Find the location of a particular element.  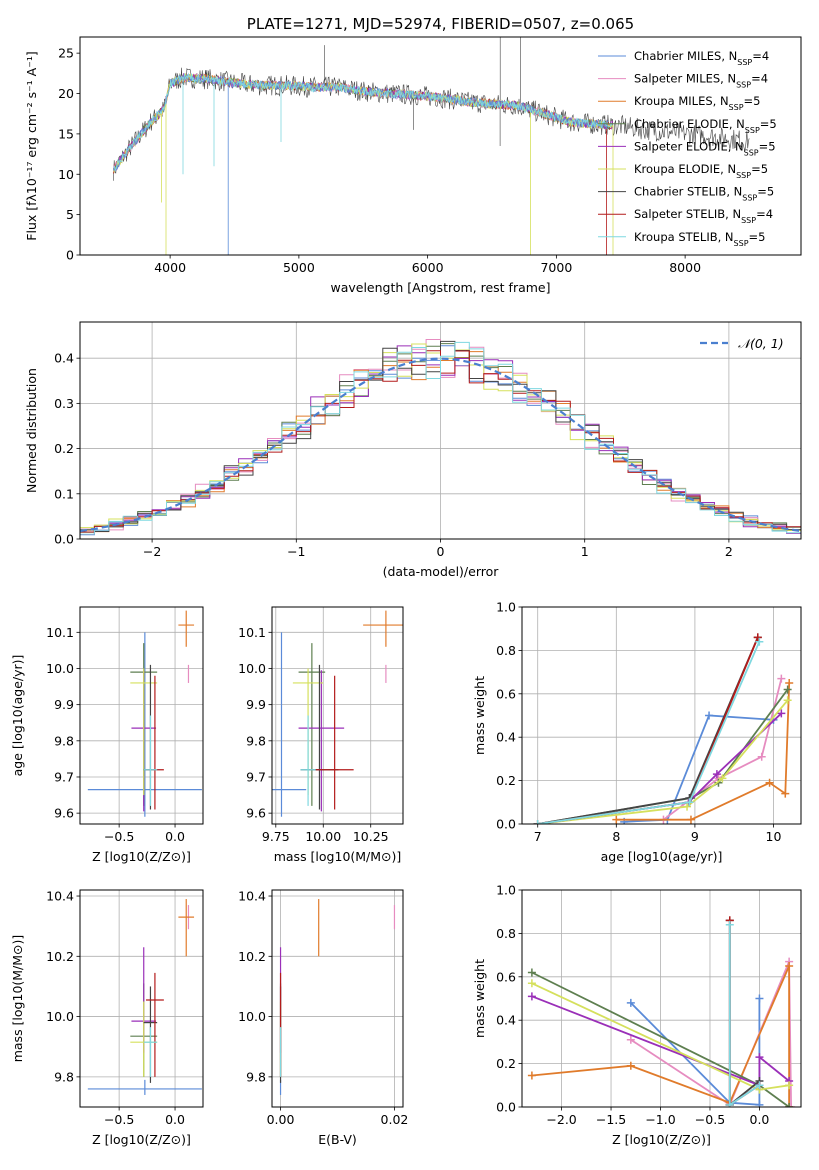

x-axis-label: E(B-V) is located at coordinates (337, 1139).